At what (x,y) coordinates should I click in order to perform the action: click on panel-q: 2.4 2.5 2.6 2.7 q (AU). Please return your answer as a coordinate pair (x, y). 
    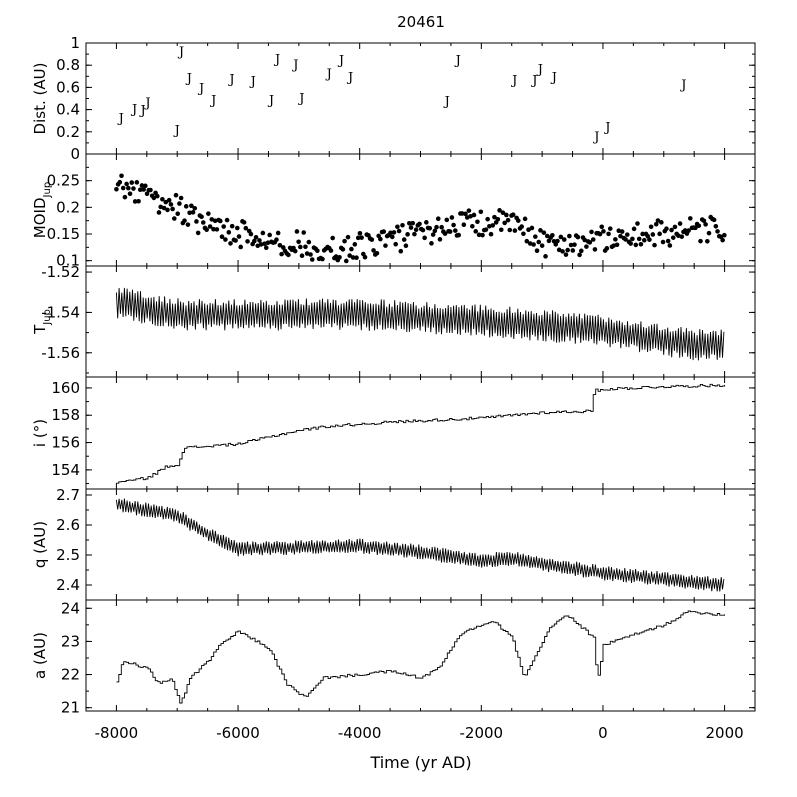
    Looking at the image, I should click on (393, 543).